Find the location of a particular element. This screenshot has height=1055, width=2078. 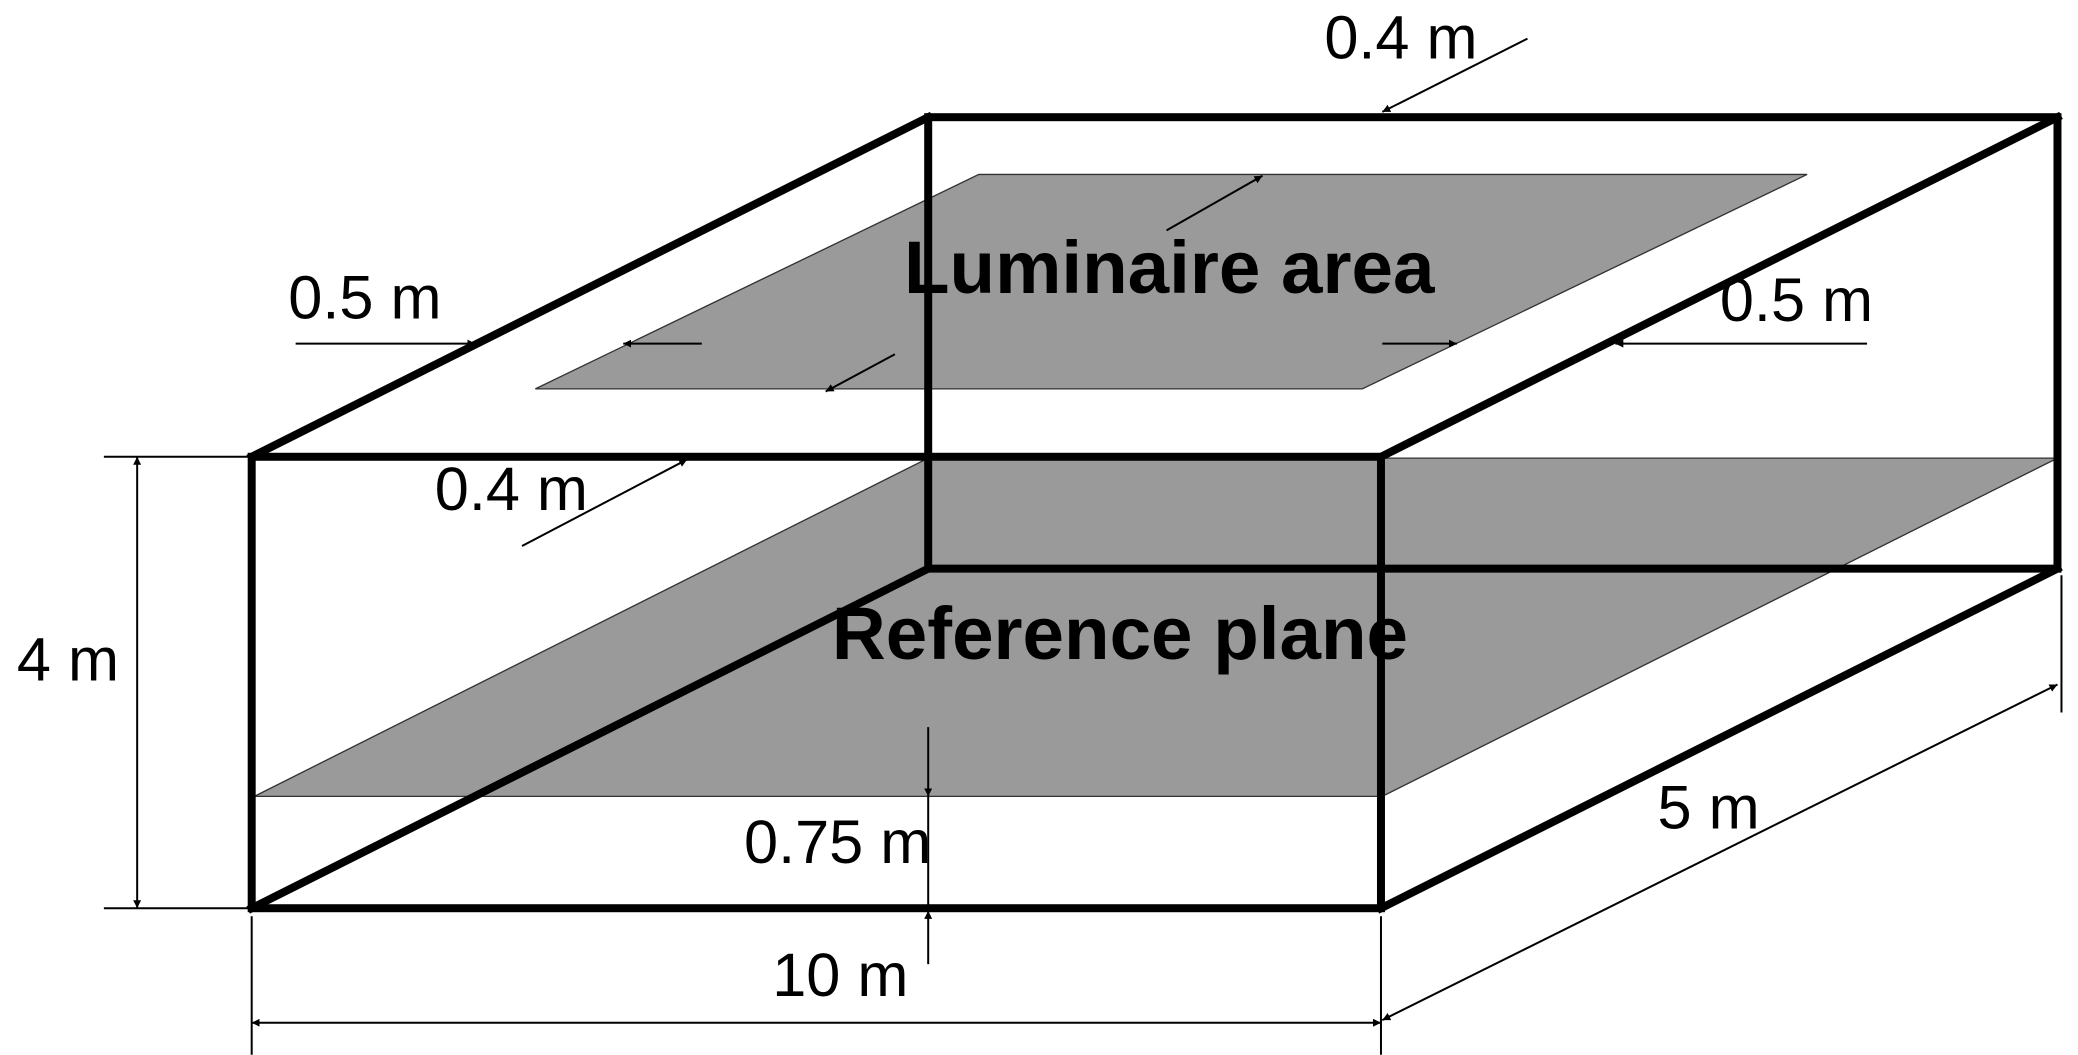

dim-height-label: 4 m is located at coordinates (68, 659).